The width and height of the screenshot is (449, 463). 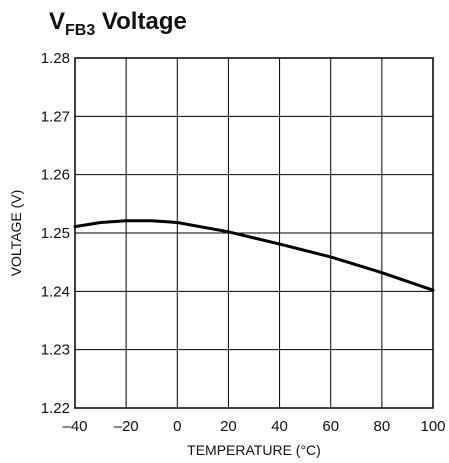 What do you see at coordinates (57, 21) in the screenshot?
I see `title-main: V` at bounding box center [57, 21].